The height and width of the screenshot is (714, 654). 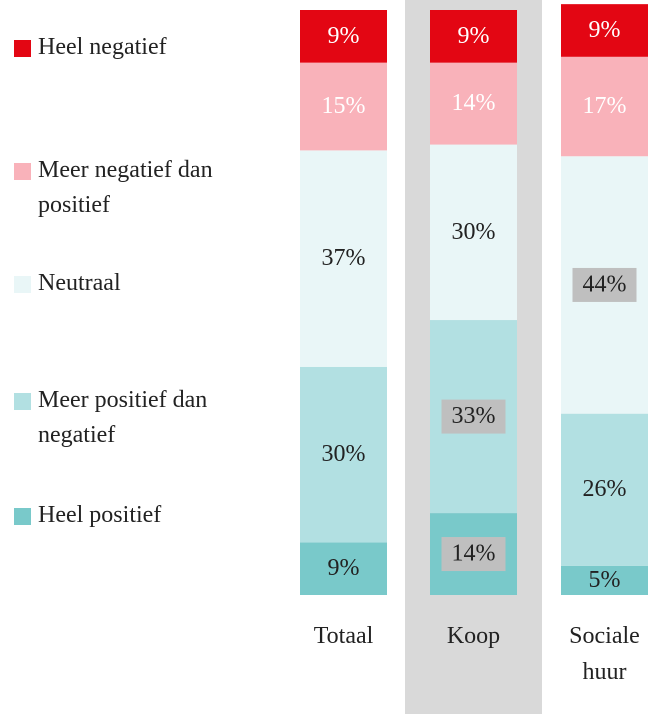 What do you see at coordinates (79, 283) in the screenshot?
I see `legend-label: Neutraal` at bounding box center [79, 283].